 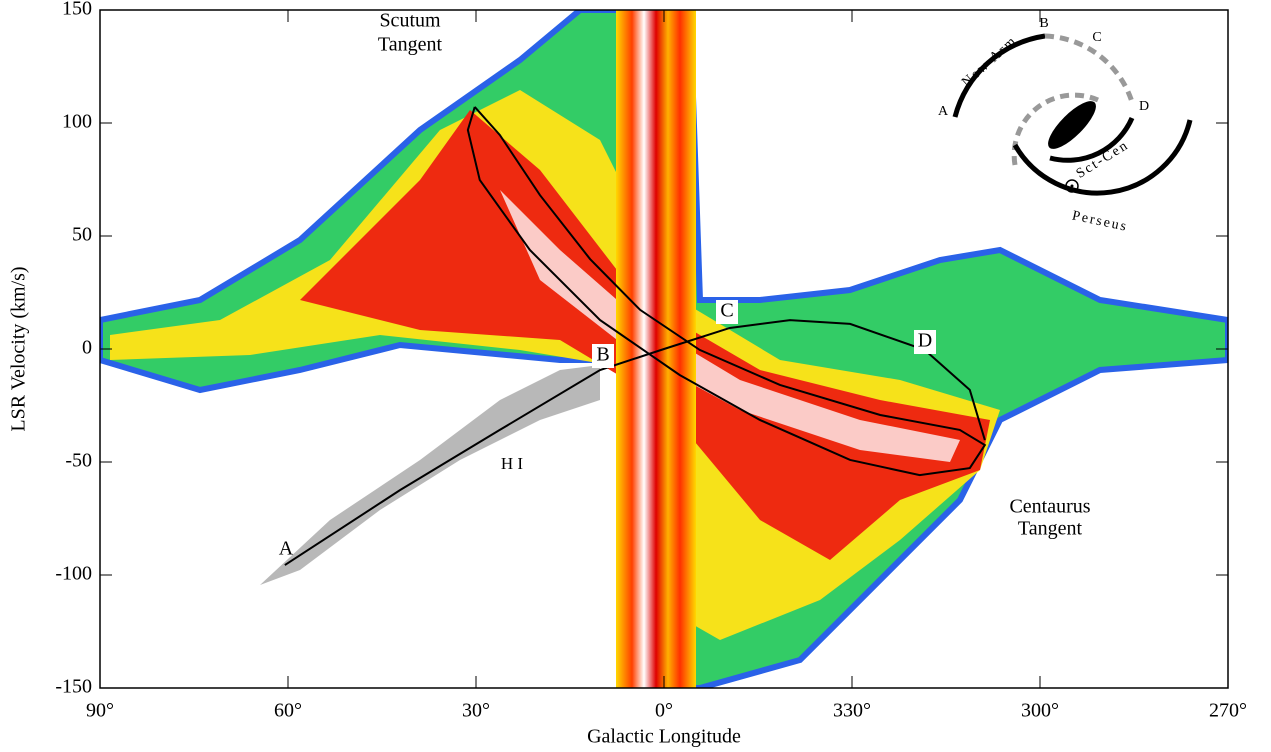 I want to click on x-tick-label: 60°, so click(x=288, y=711).